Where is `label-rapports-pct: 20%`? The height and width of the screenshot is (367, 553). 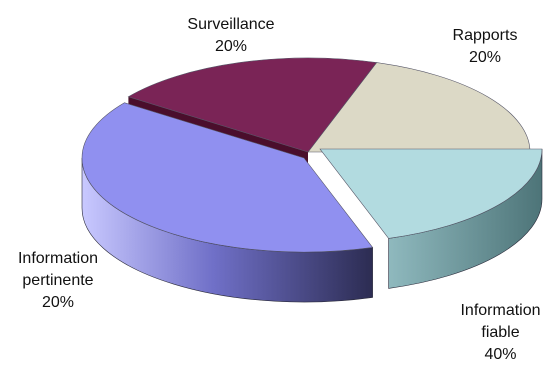
label-rapports-pct: 20% is located at coordinates (485, 57).